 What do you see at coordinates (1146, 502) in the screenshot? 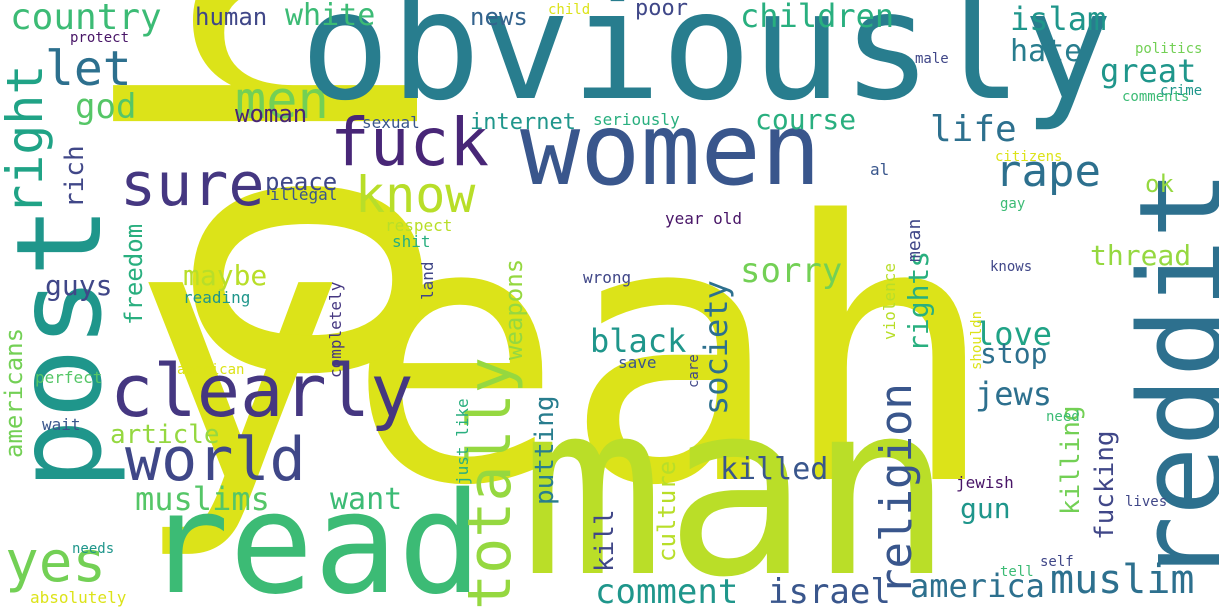
I see `word-lives: lives` at bounding box center [1146, 502].